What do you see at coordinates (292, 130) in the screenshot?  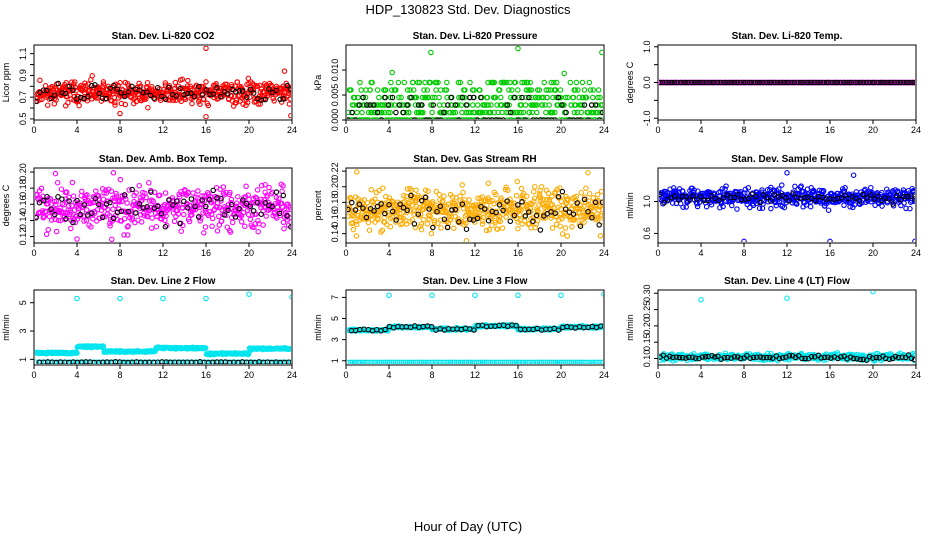 I see `x-tick-label: 24` at bounding box center [292, 130].